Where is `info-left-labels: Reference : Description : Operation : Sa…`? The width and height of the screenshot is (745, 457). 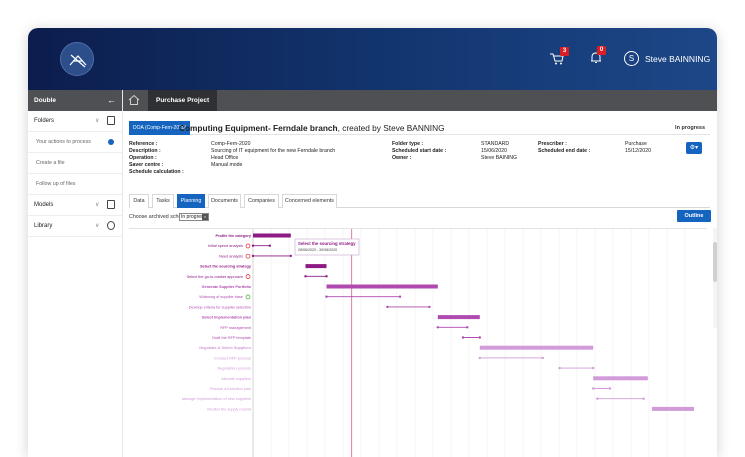
info-left-labels: Reference : Description : Operation : Sa… is located at coordinates (156, 158).